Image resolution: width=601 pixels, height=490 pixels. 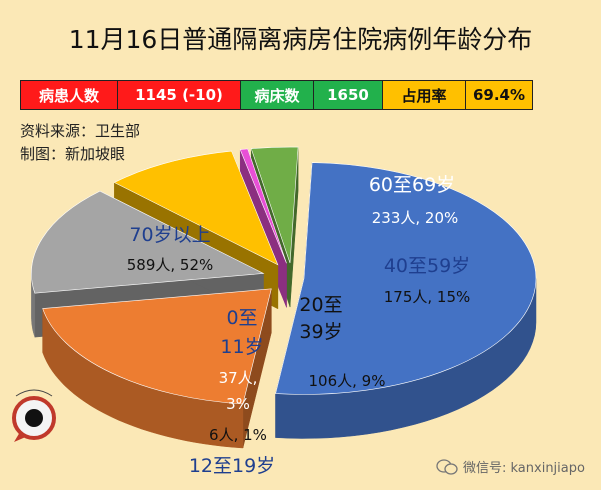 I want to click on slice-value-60-69: 233人, 20%, so click(x=415, y=218).